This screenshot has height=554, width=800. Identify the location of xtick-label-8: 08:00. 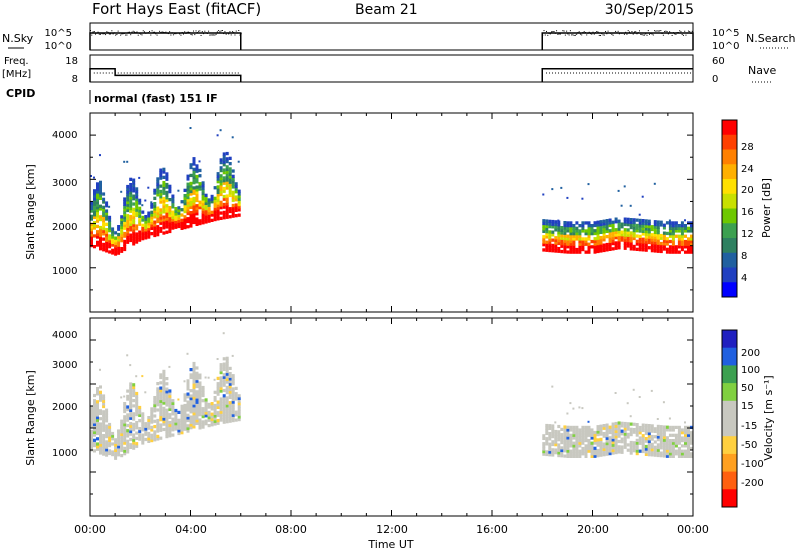
(291, 529).